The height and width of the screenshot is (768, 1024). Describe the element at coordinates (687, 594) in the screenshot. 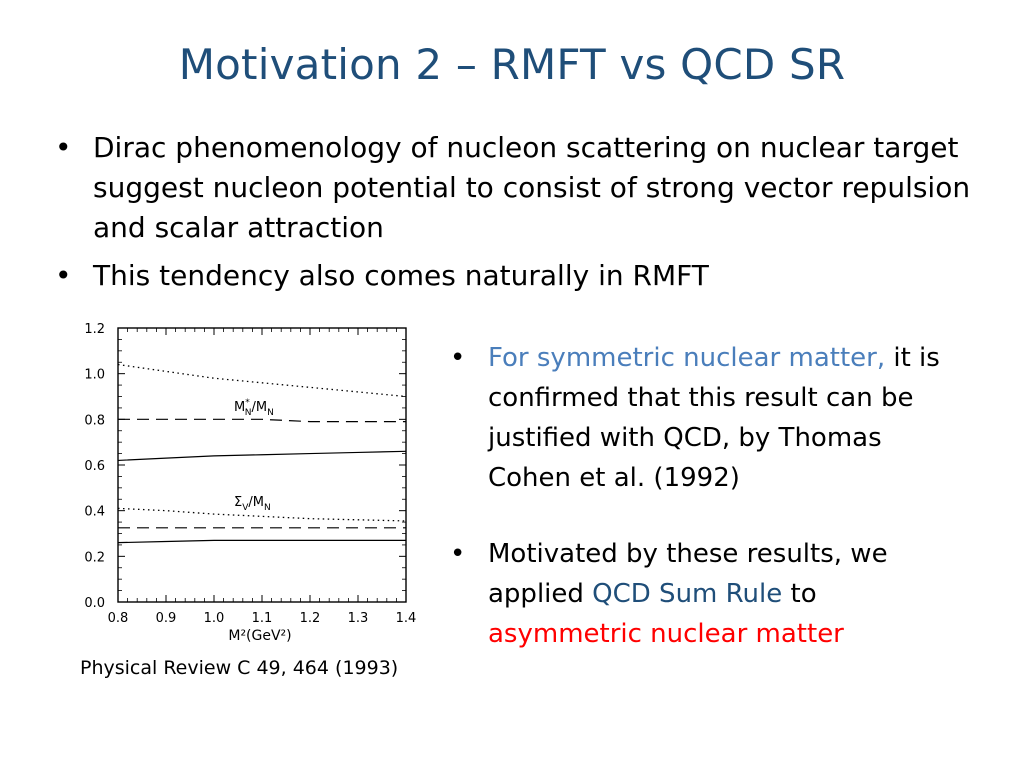

I see `highlight-qcd-sum-rule: QCD Sum Rule` at that location.